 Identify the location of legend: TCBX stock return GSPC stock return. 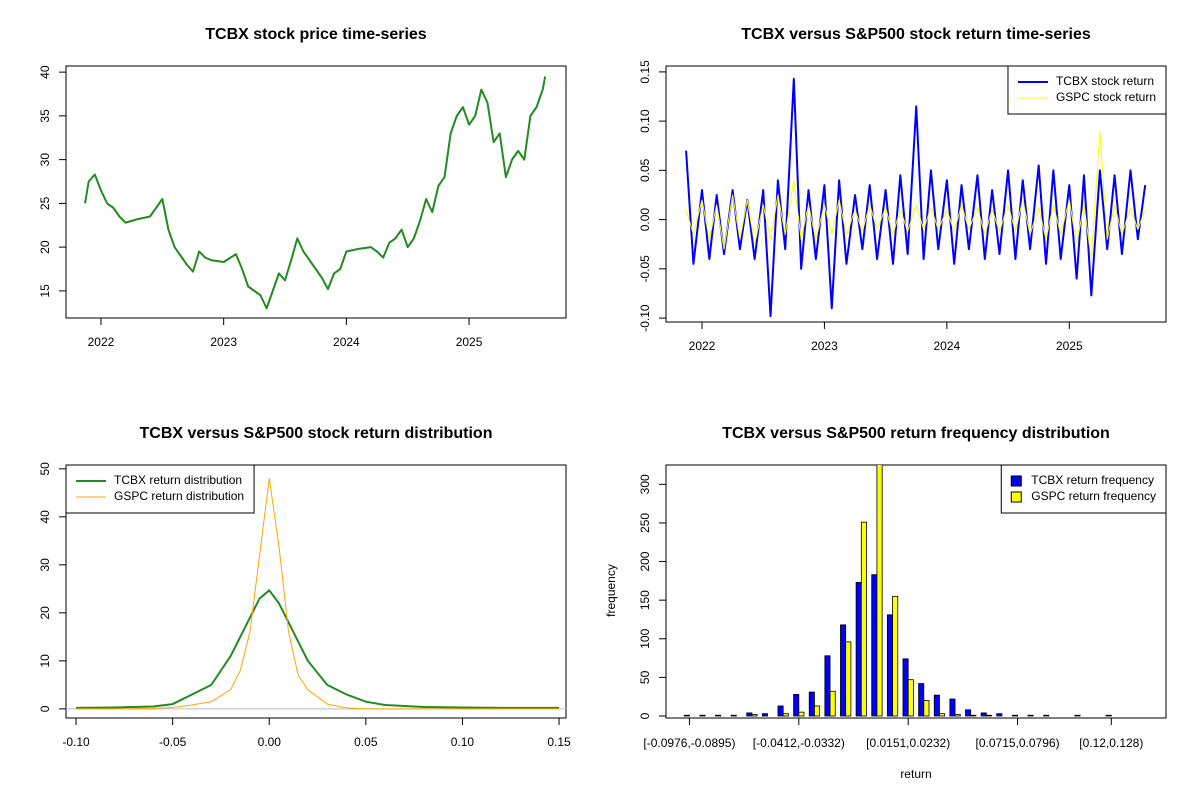
(1087, 90).